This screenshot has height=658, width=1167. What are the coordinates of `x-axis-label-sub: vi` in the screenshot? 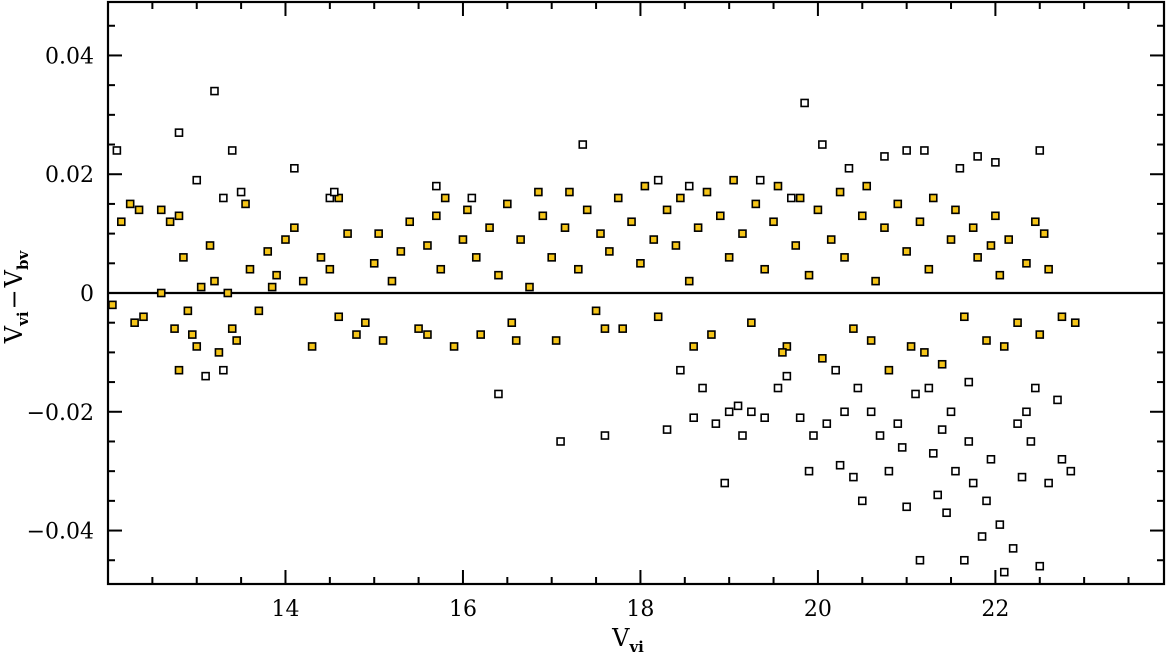 It's located at (636, 647).